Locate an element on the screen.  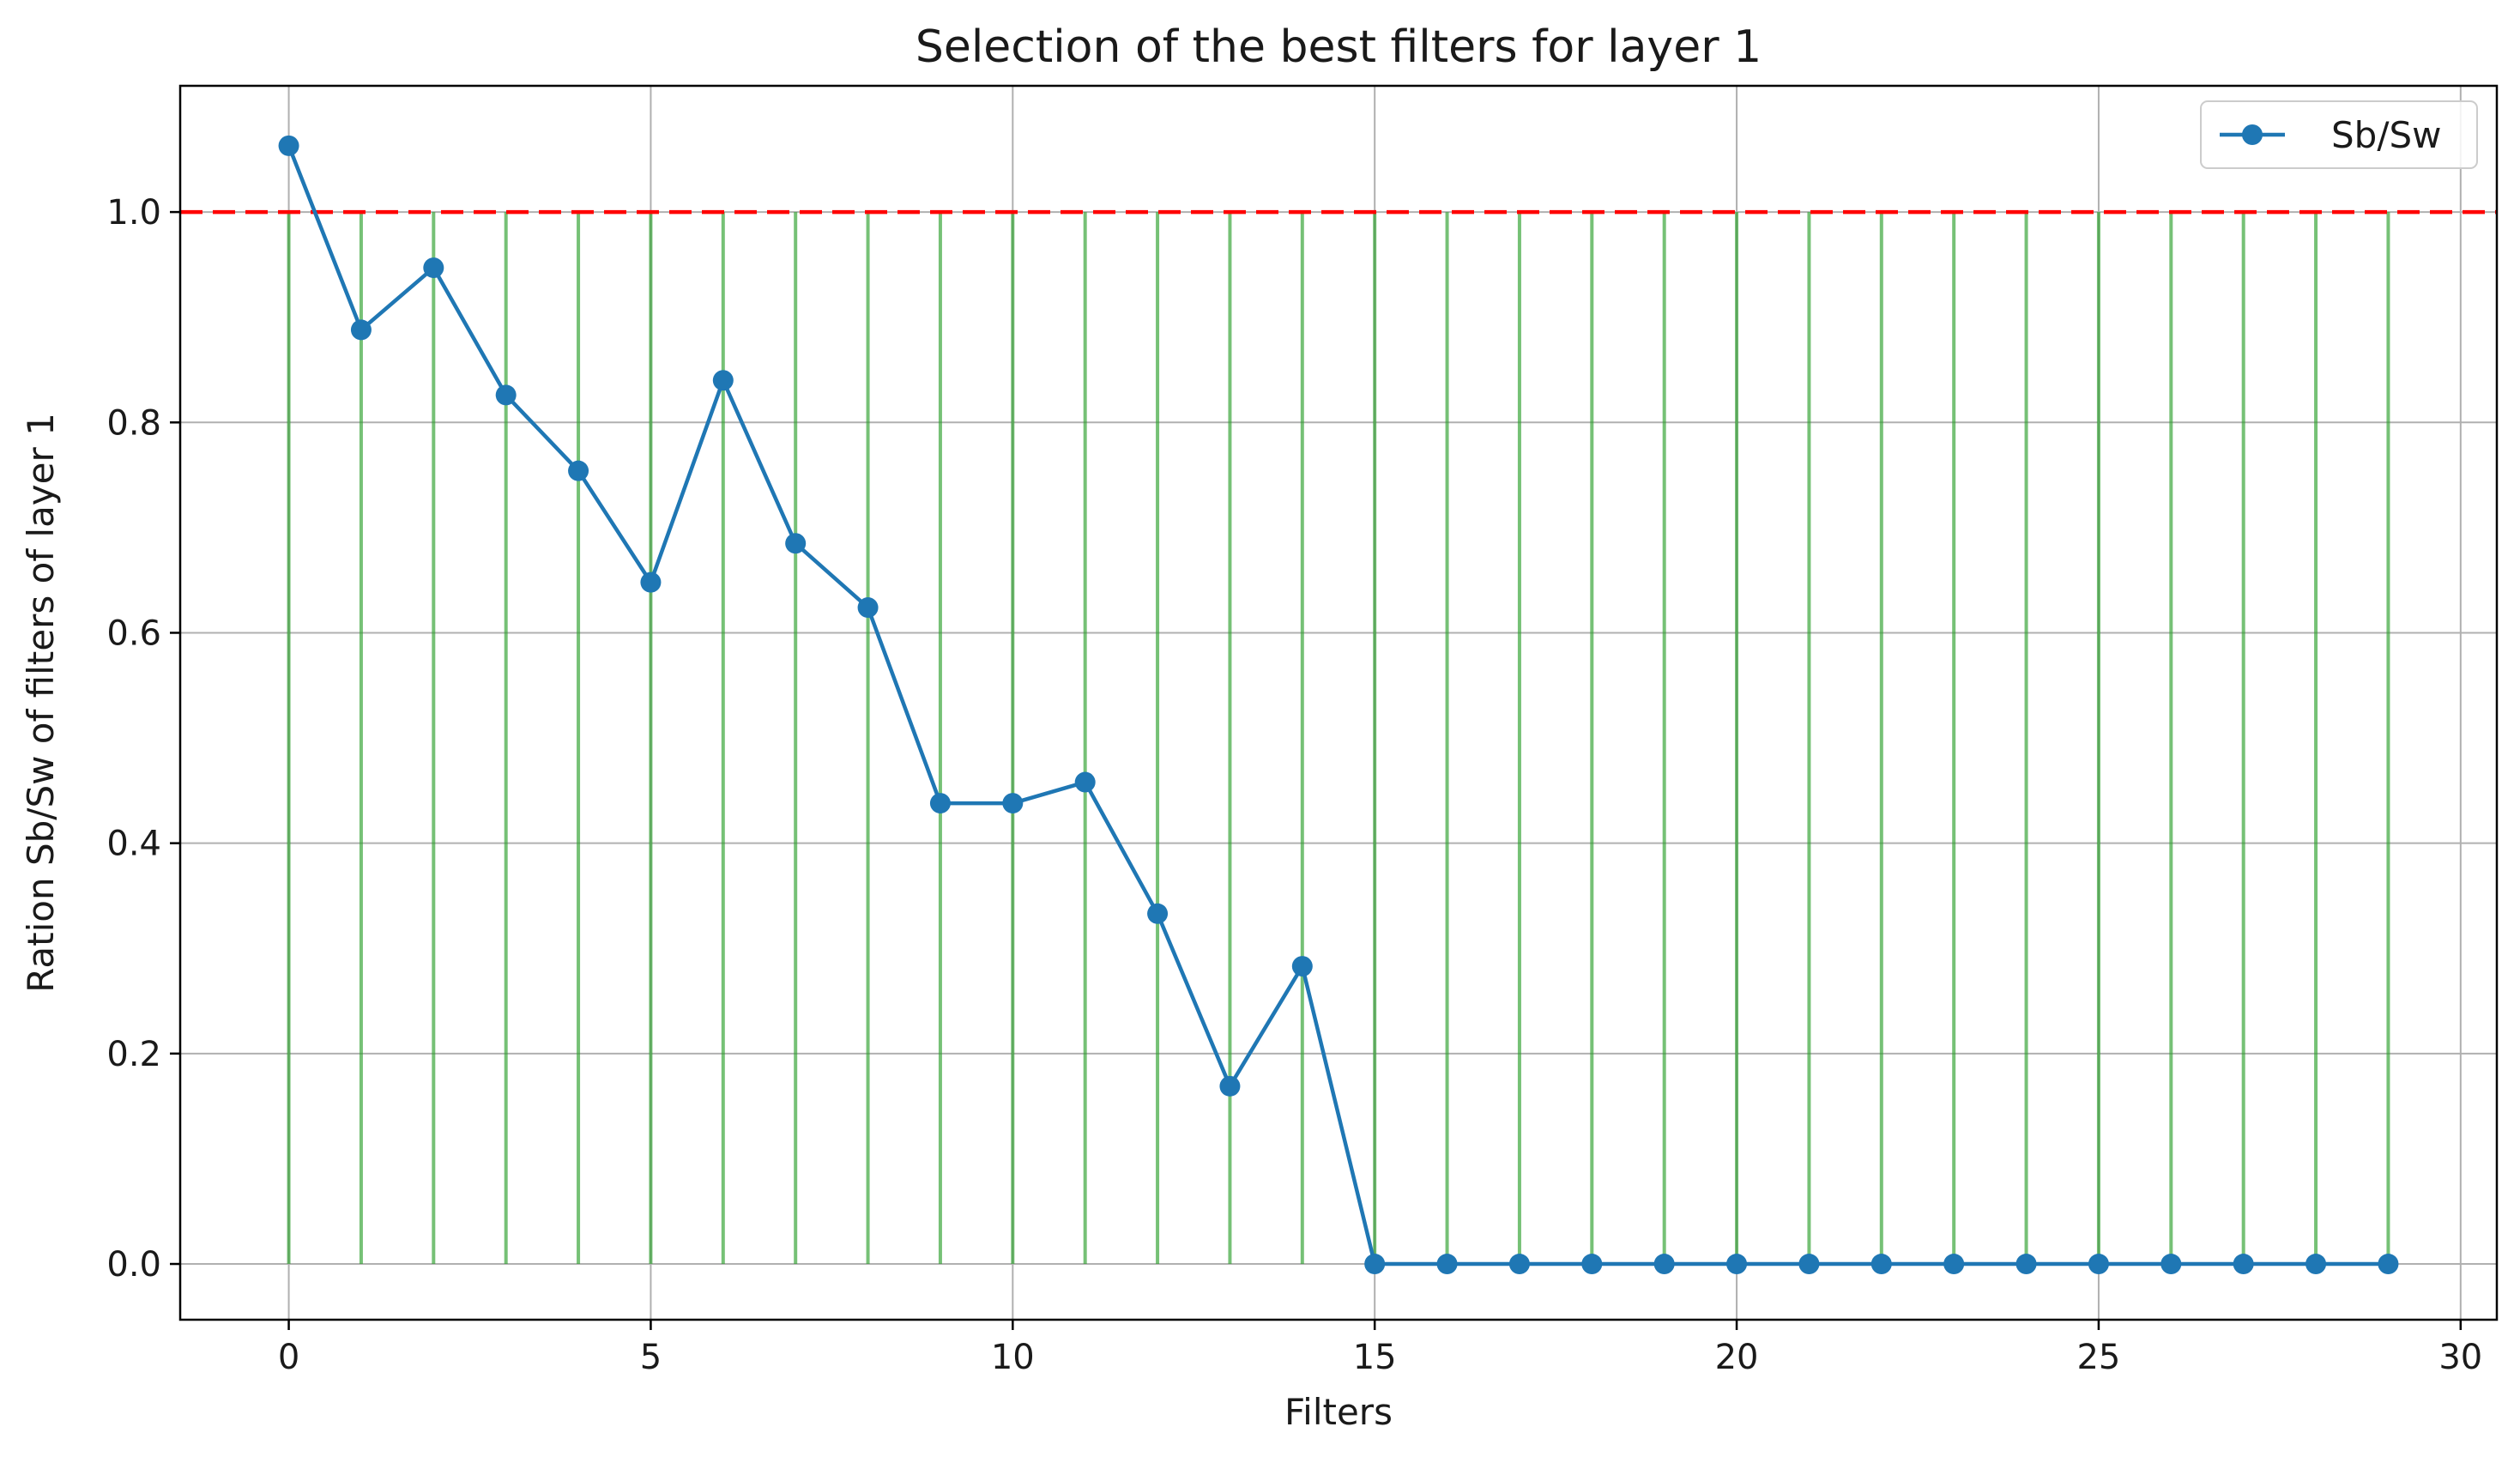
legend: Sb/Sw is located at coordinates (2339, 134).